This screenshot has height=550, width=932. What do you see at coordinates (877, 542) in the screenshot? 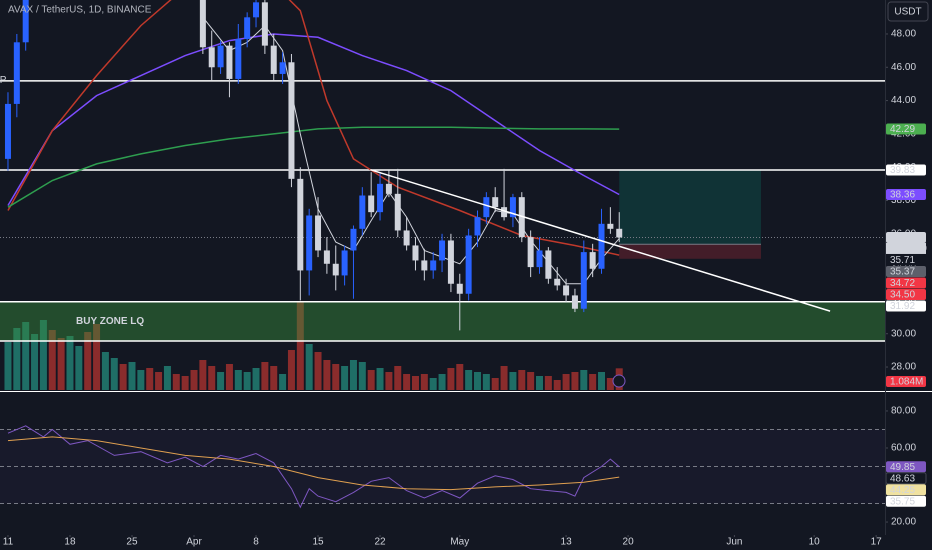
I see `x-tick-label: 17` at bounding box center [877, 542].